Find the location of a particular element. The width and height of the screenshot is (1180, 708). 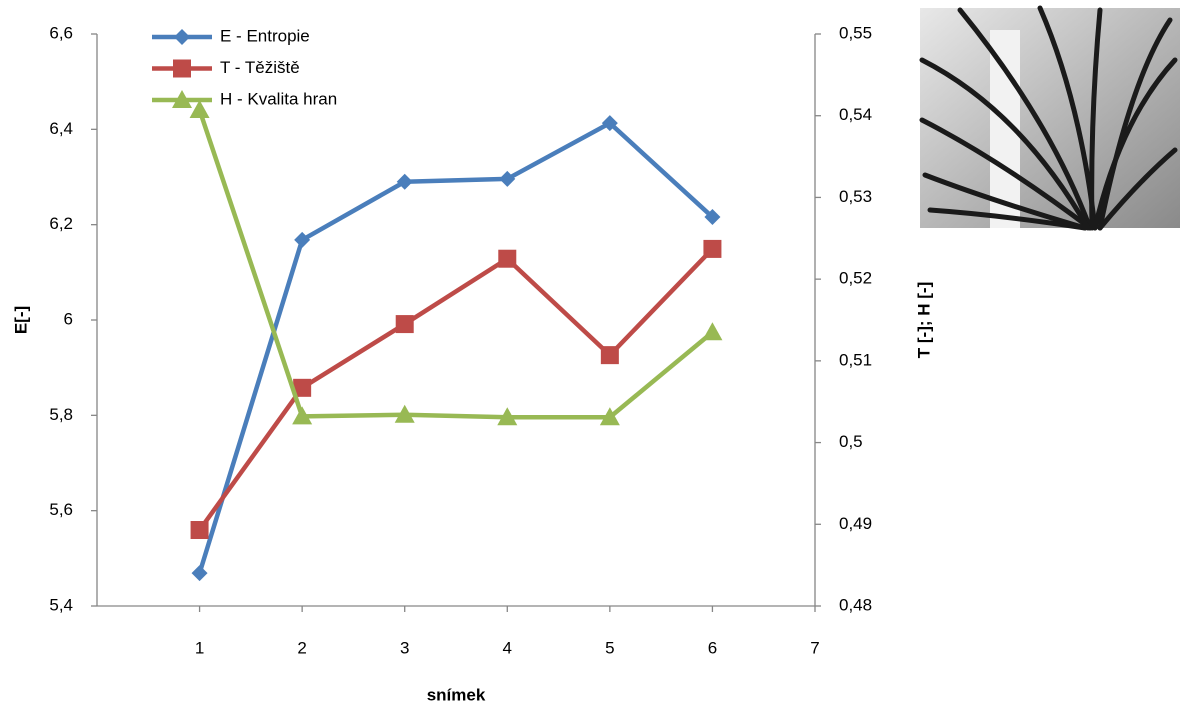

photo is located at coordinates (1049, 118).